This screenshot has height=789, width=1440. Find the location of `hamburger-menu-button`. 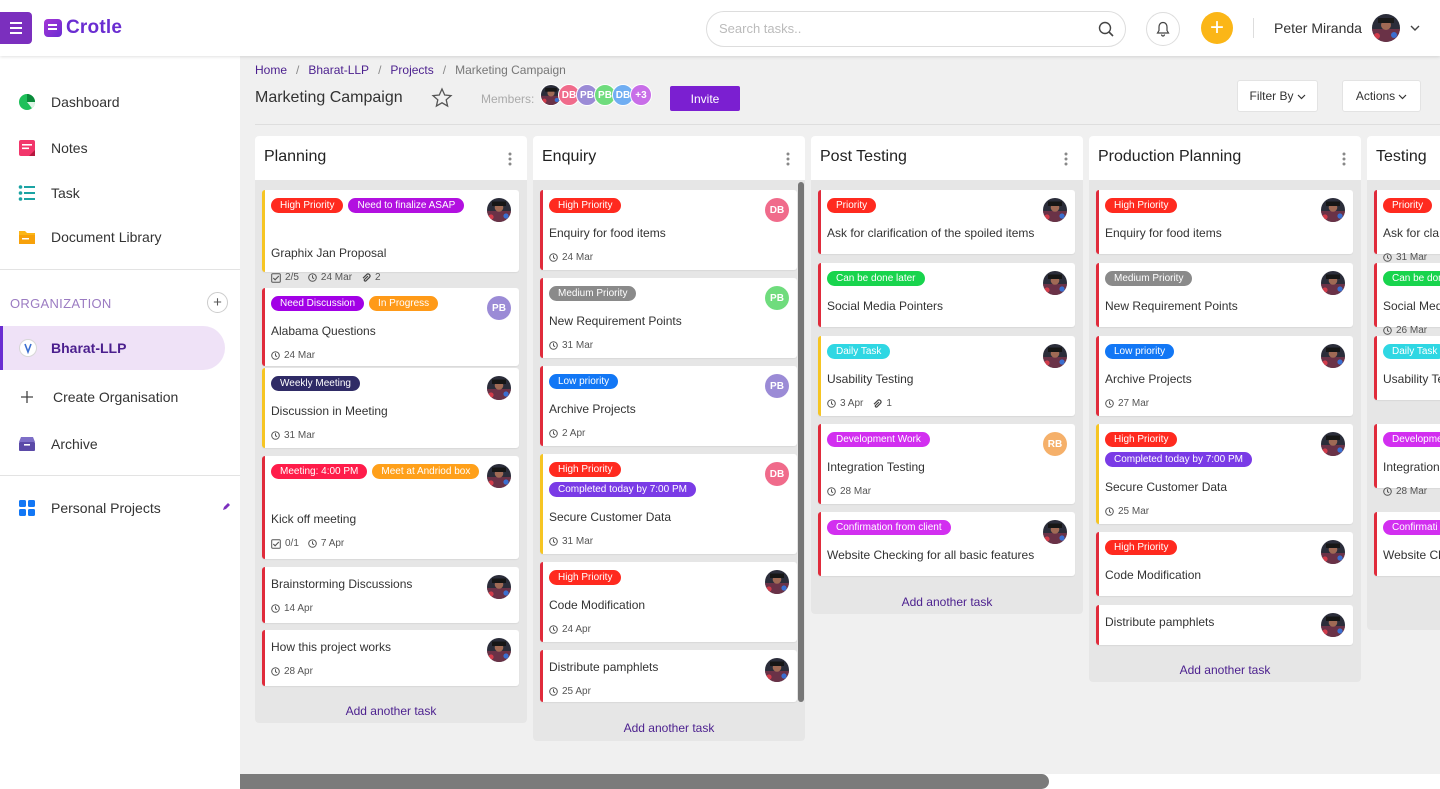

hamburger-menu-button is located at coordinates (16, 28).